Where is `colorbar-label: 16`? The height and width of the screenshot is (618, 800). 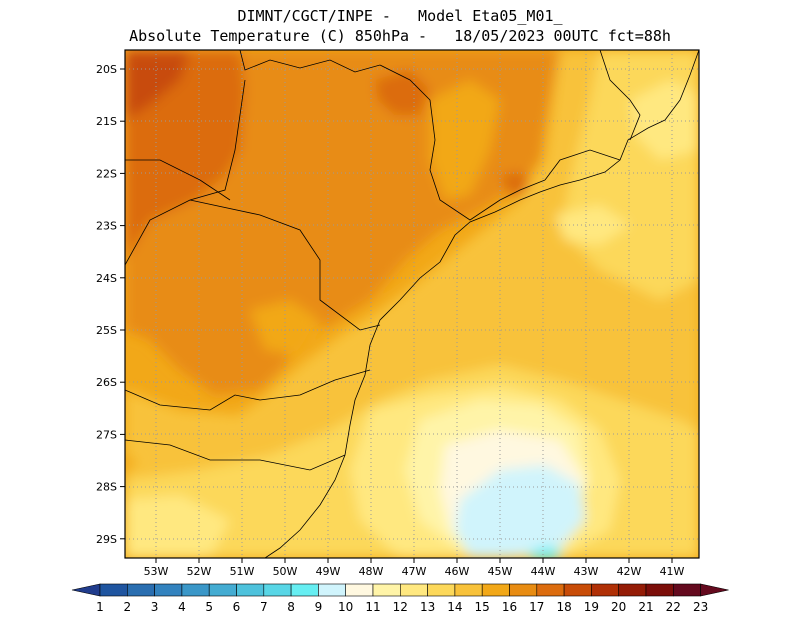 colorbar-label: 16 is located at coordinates (509, 607).